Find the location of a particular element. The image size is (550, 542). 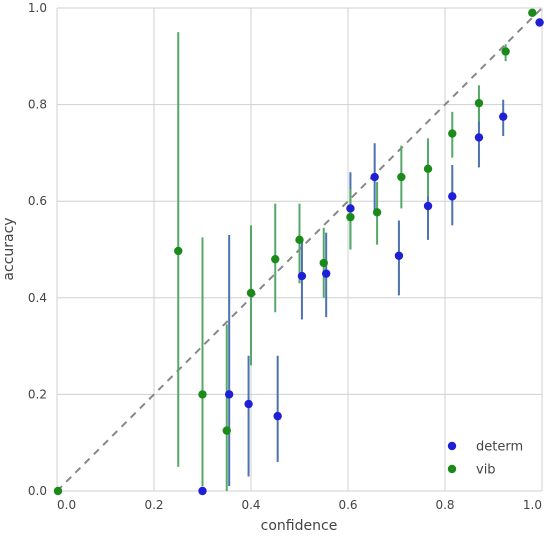

y-tick-label: 0.2 is located at coordinates (37, 394).